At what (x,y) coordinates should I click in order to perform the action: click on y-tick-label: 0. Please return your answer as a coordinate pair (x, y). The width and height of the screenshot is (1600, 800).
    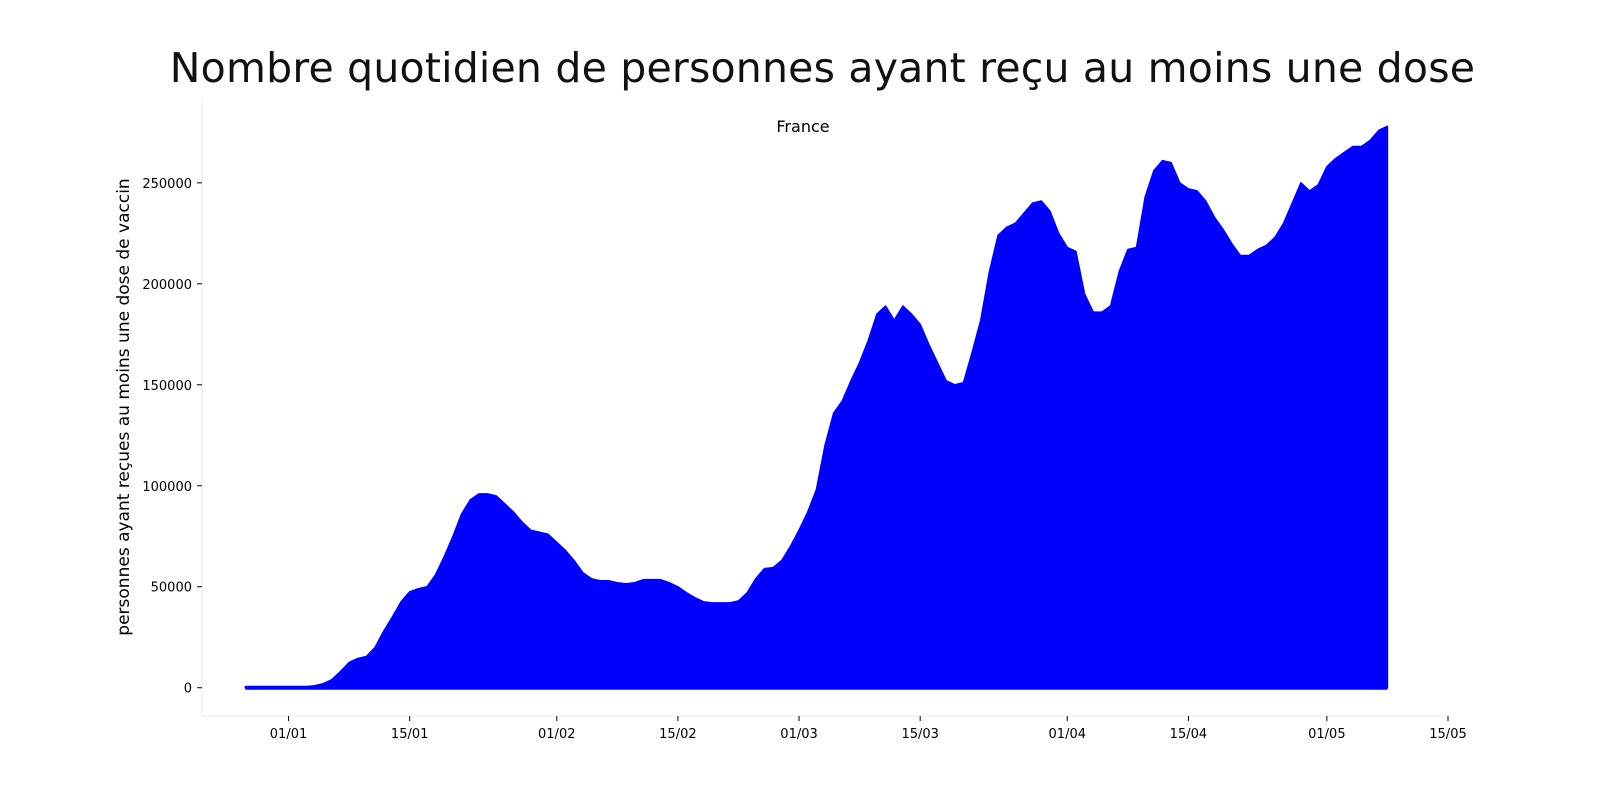
    Looking at the image, I should click on (188, 689).